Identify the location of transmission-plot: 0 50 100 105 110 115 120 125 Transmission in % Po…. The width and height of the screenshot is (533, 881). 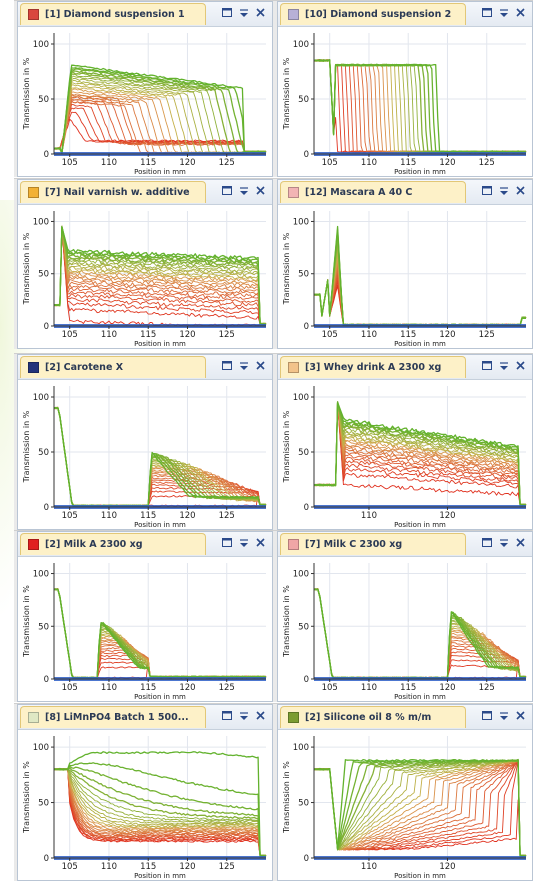
(145, 454).